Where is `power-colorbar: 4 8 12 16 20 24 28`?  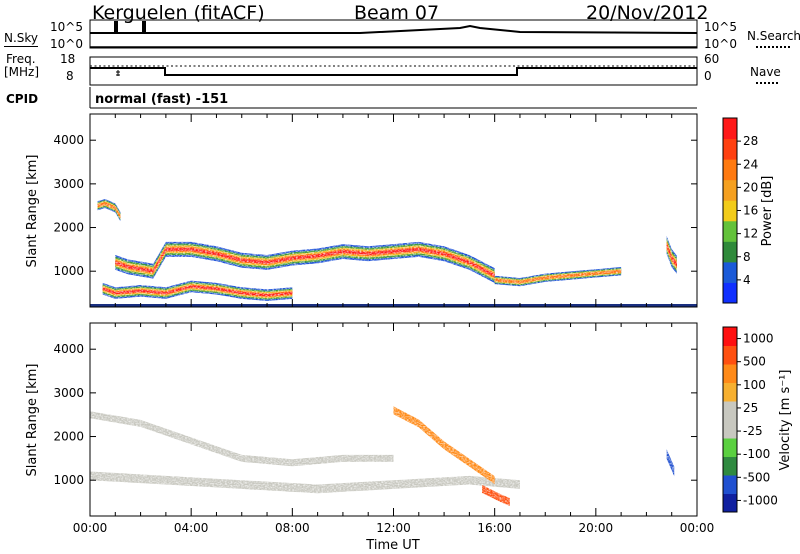 power-colorbar: 4 8 12 16 20 24 28 is located at coordinates (740, 210).